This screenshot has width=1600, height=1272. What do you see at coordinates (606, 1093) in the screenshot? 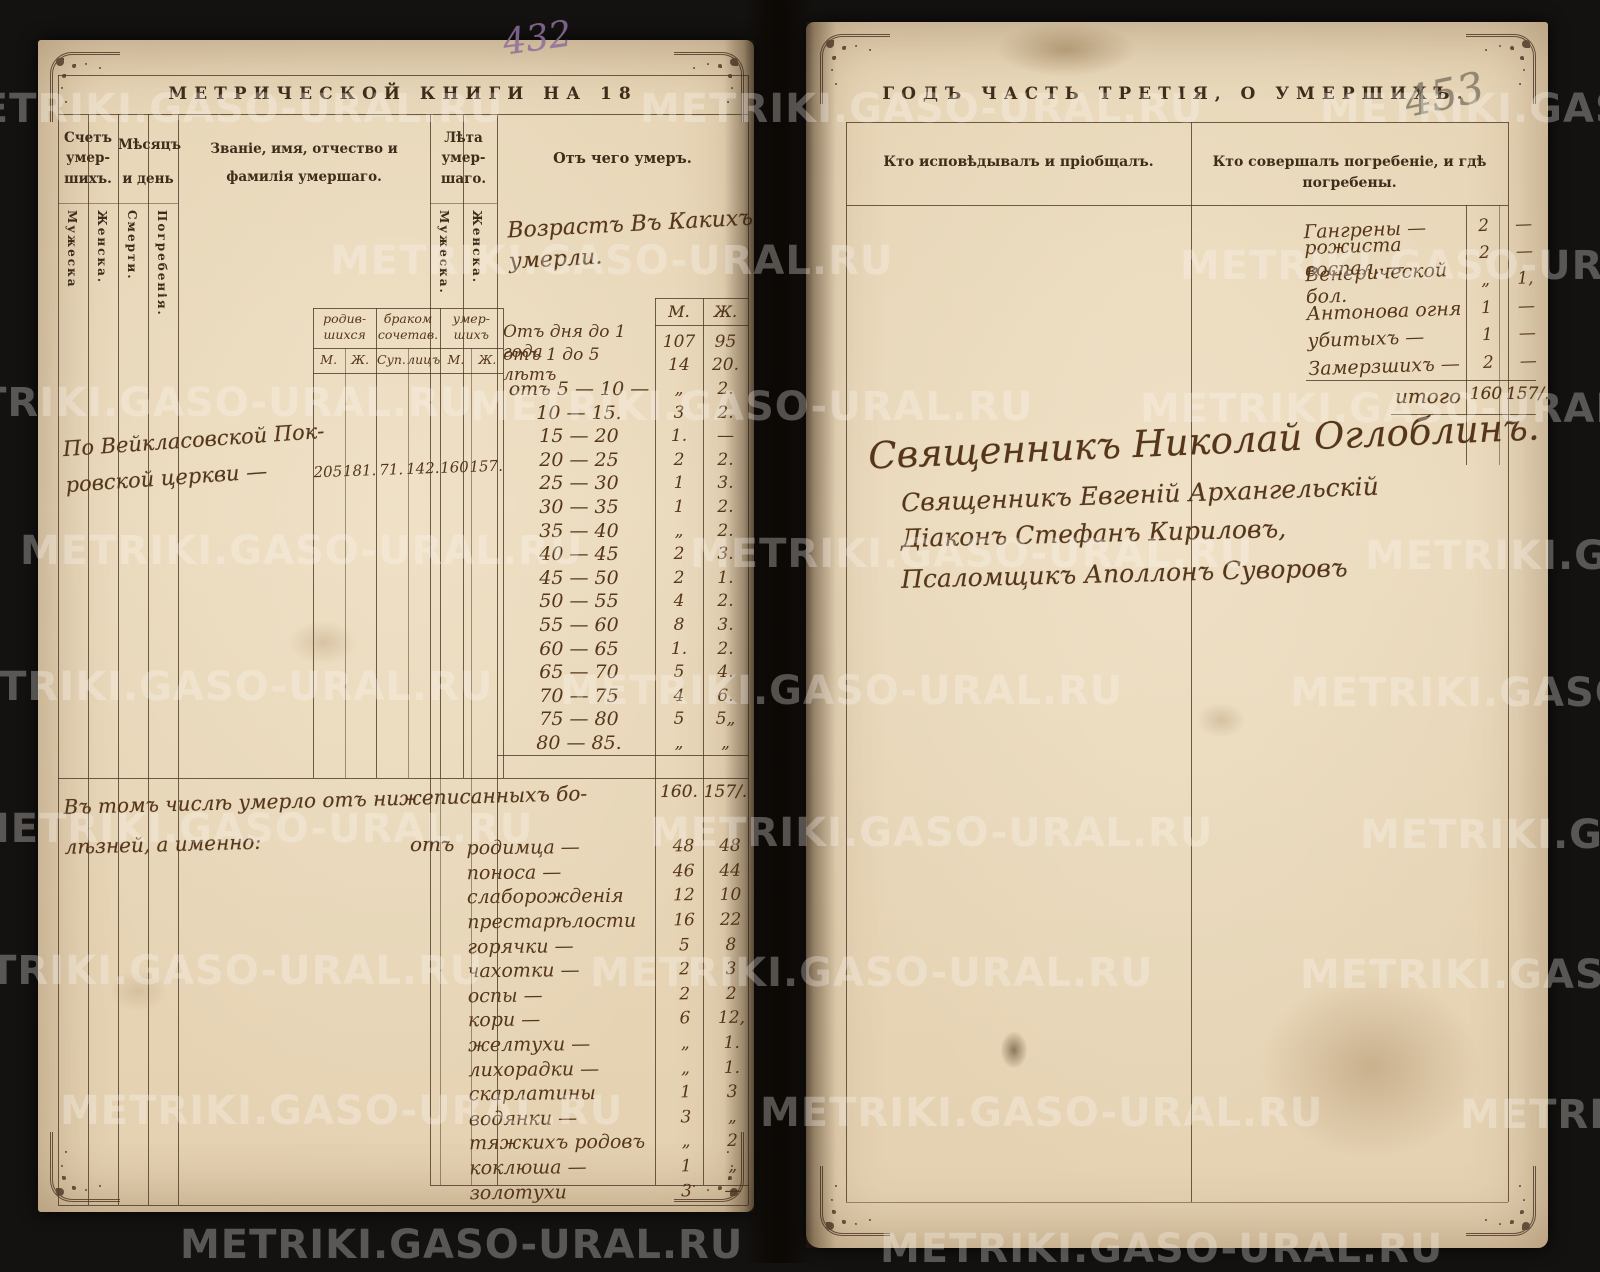
I see `cause-row: скарлатины 1 3` at bounding box center [606, 1093].